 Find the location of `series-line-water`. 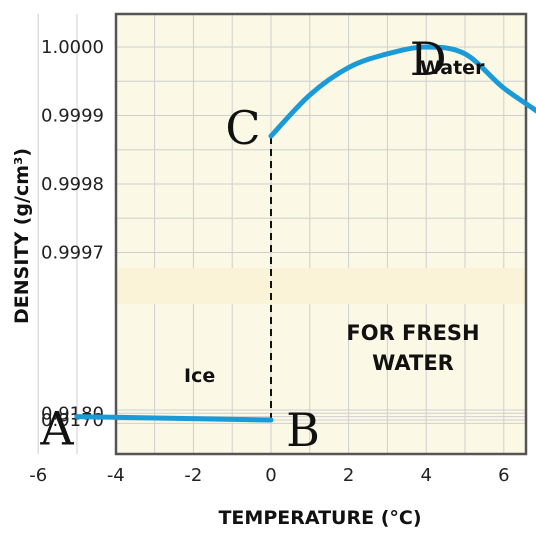

series-line-water is located at coordinates (402, 91).